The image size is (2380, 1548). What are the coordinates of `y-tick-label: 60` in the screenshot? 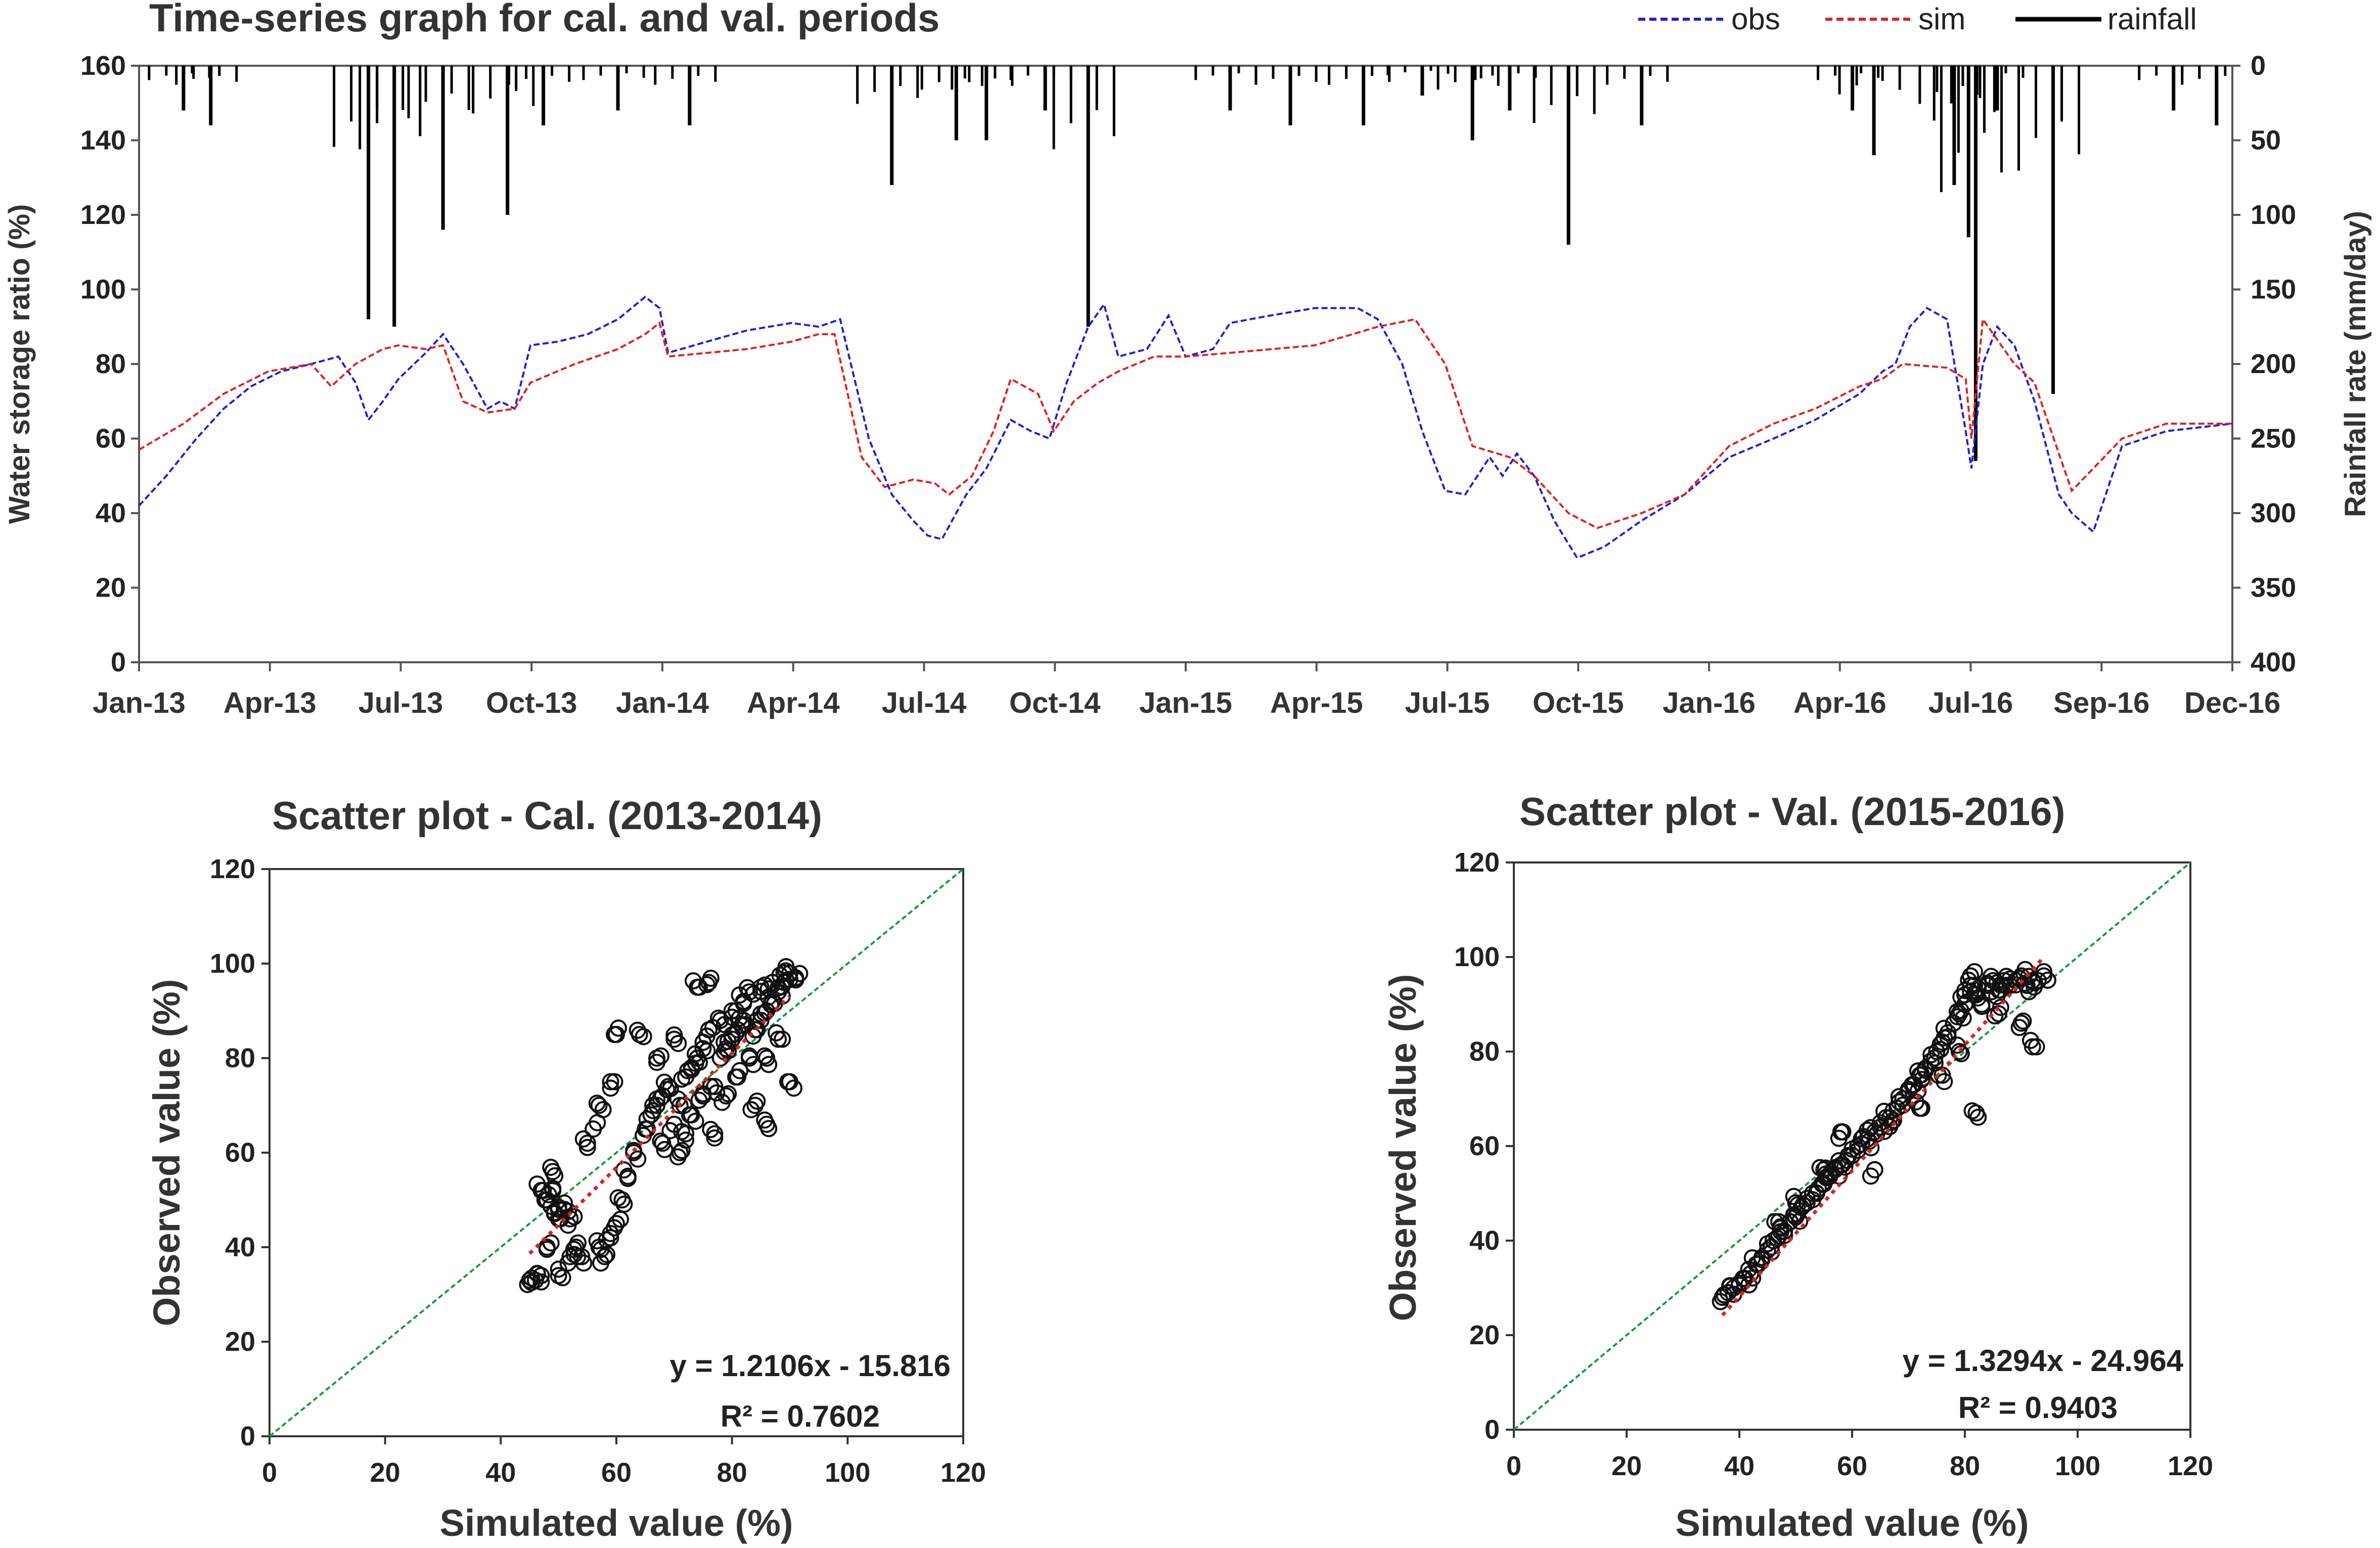 It's located at (111, 439).